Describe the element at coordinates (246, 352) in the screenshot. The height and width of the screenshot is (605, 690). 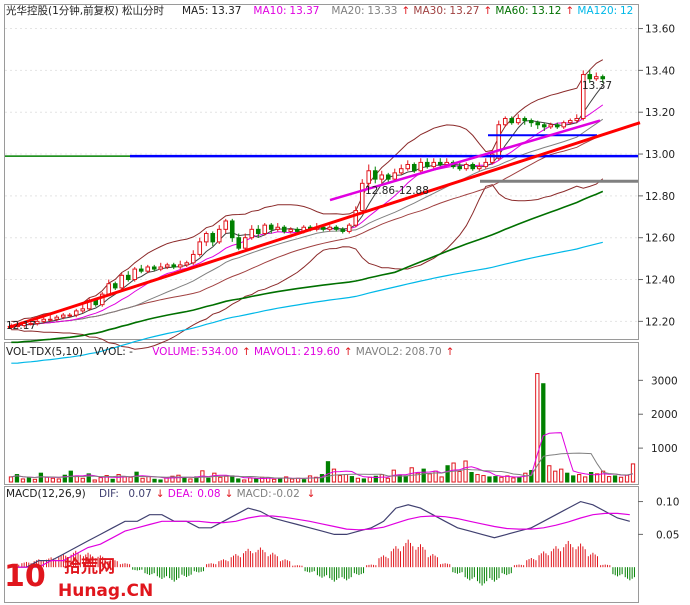
I see `indicator-arrow: ↑` at that location.